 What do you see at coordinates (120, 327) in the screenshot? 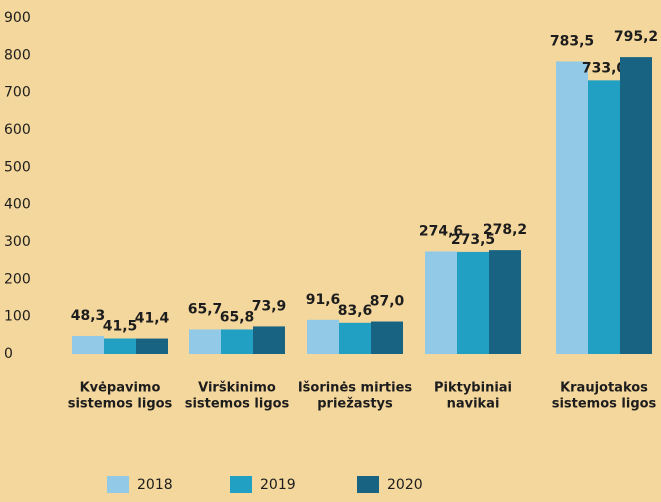
I see `value-label: 41,5` at bounding box center [120, 327].